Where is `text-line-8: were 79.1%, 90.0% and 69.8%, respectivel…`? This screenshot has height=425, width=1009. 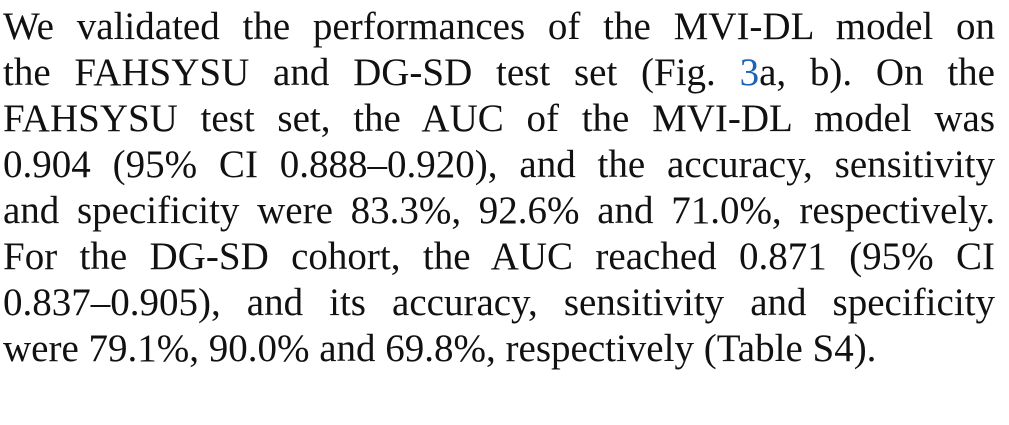
text-line-8: were 79.1%, 90.0% and 69.8%, respectivel… is located at coordinates (440, 348).